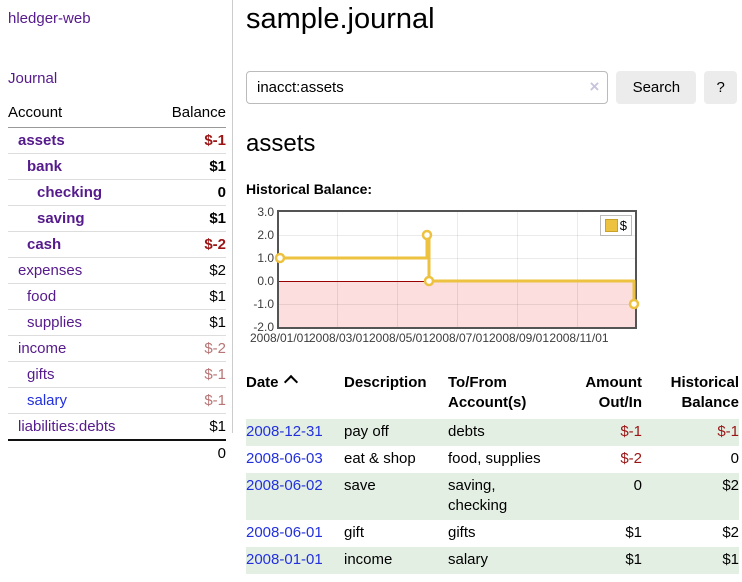 This screenshot has width=742, height=582. Describe the element at coordinates (396, 432) in the screenshot. I see `transaction-description: pay off` at that location.